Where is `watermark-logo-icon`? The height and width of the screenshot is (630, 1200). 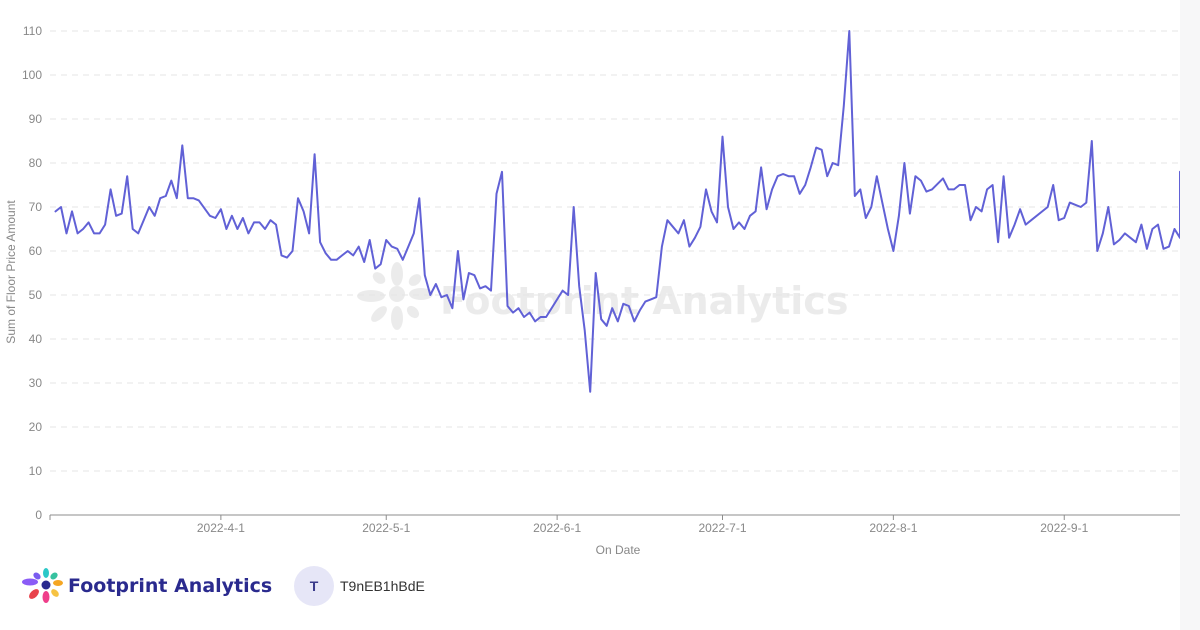 watermark-logo-icon is located at coordinates (395, 296).